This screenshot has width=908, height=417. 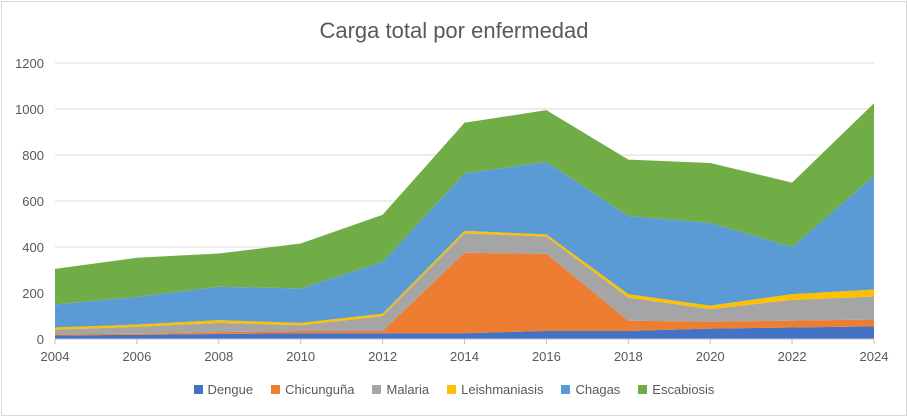 I want to click on legend-item: Chicunguña, so click(x=312, y=389).